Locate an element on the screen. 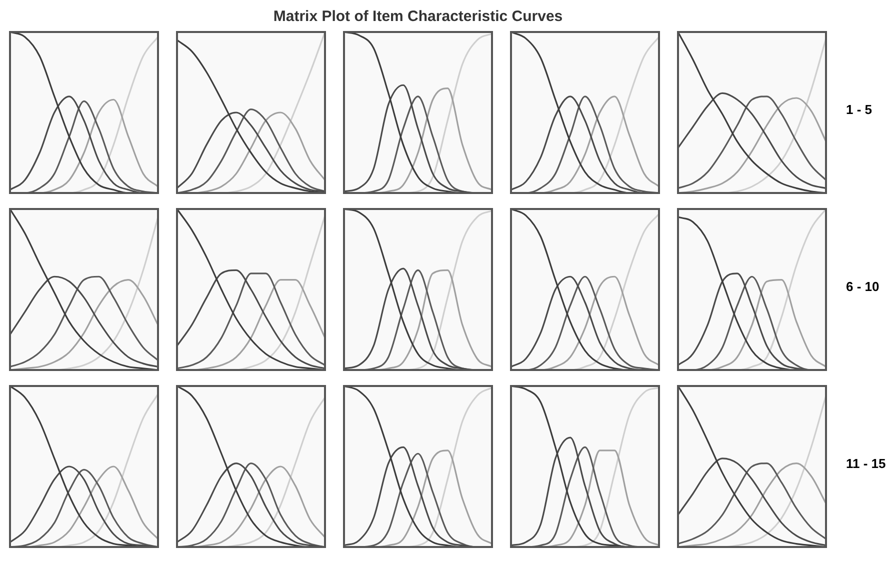 The height and width of the screenshot is (565, 894). text: 6 - 10 is located at coordinates (863, 286).